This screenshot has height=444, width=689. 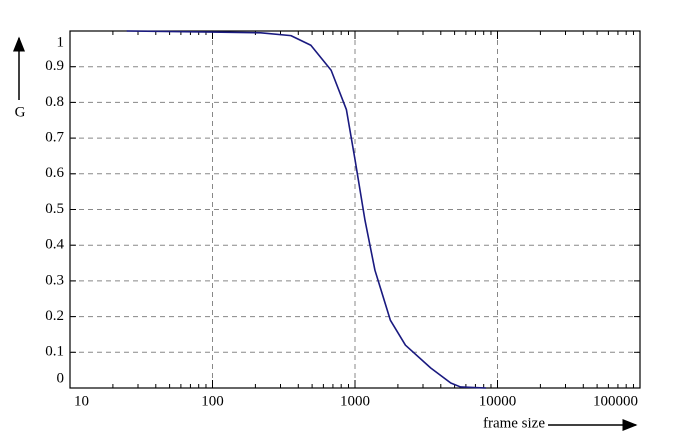 What do you see at coordinates (54, 102) in the screenshot?
I see `y-tick-label: 0.8` at bounding box center [54, 102].